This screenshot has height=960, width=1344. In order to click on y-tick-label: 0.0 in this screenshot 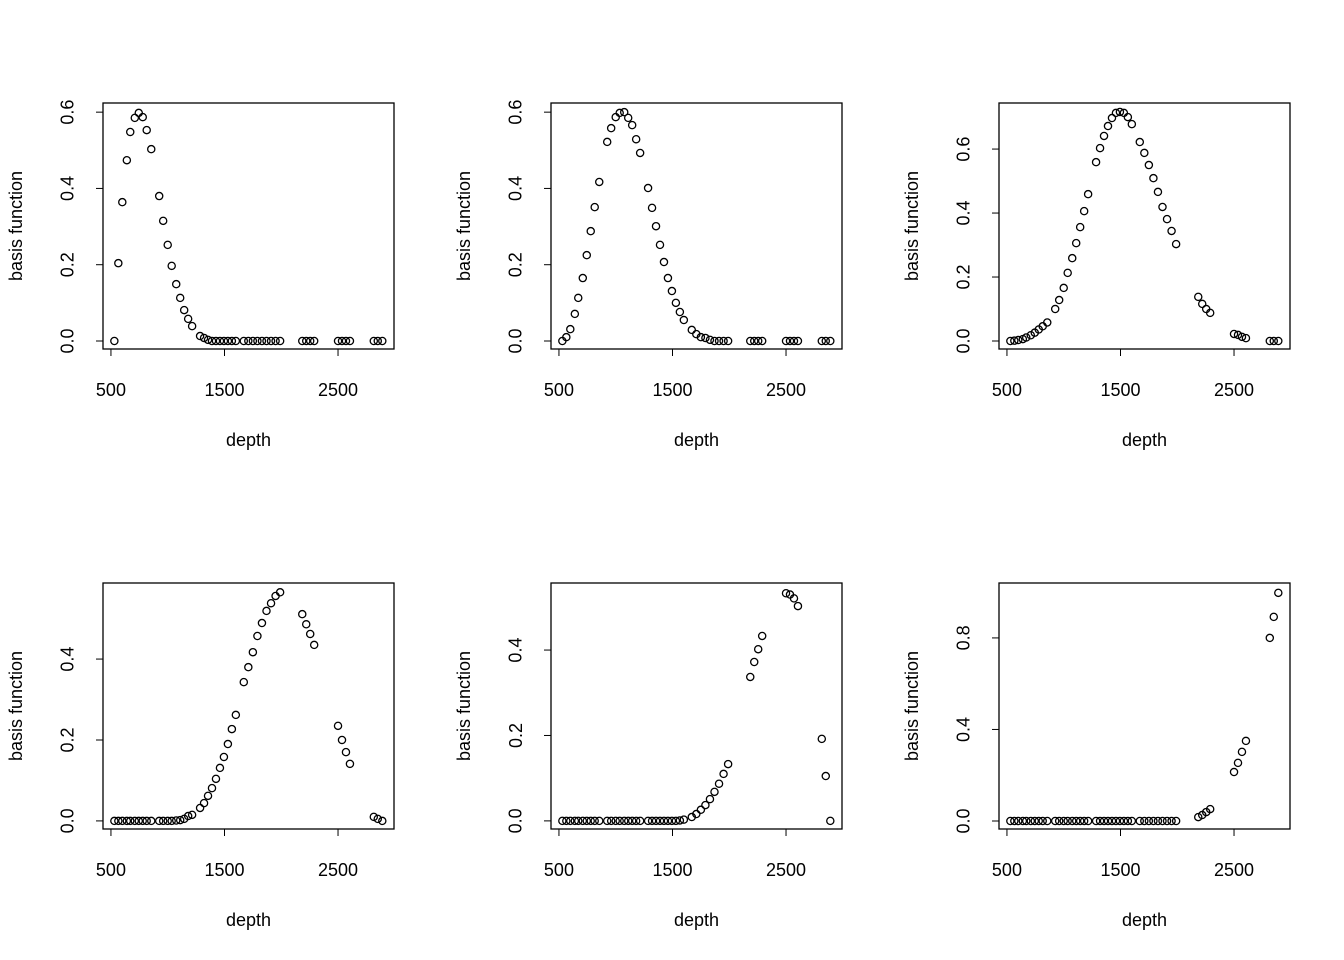, I will do `click(516, 820)`.